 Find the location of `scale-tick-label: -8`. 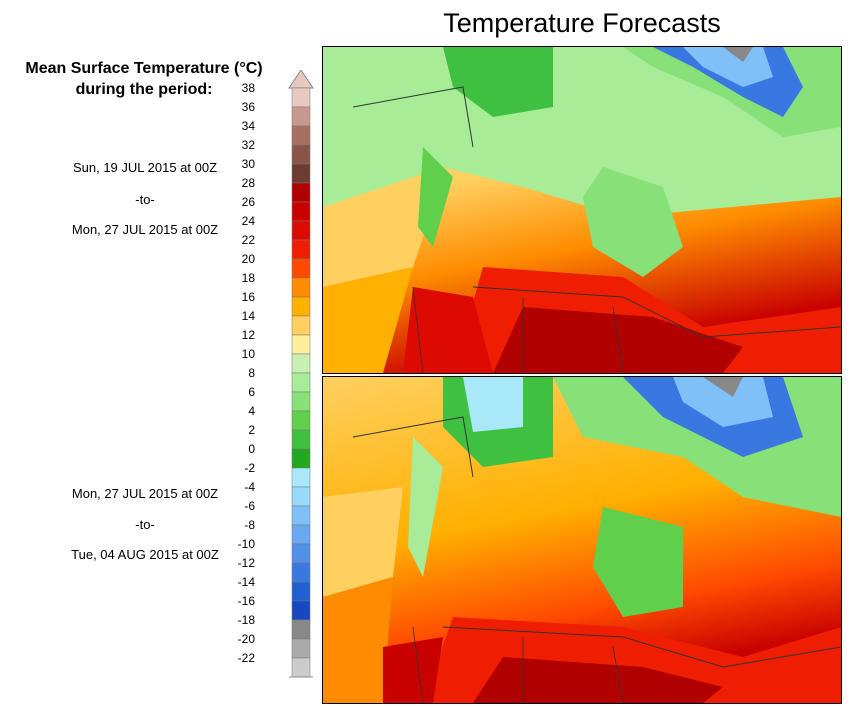

scale-tick-label: -8 is located at coordinates (249, 525).